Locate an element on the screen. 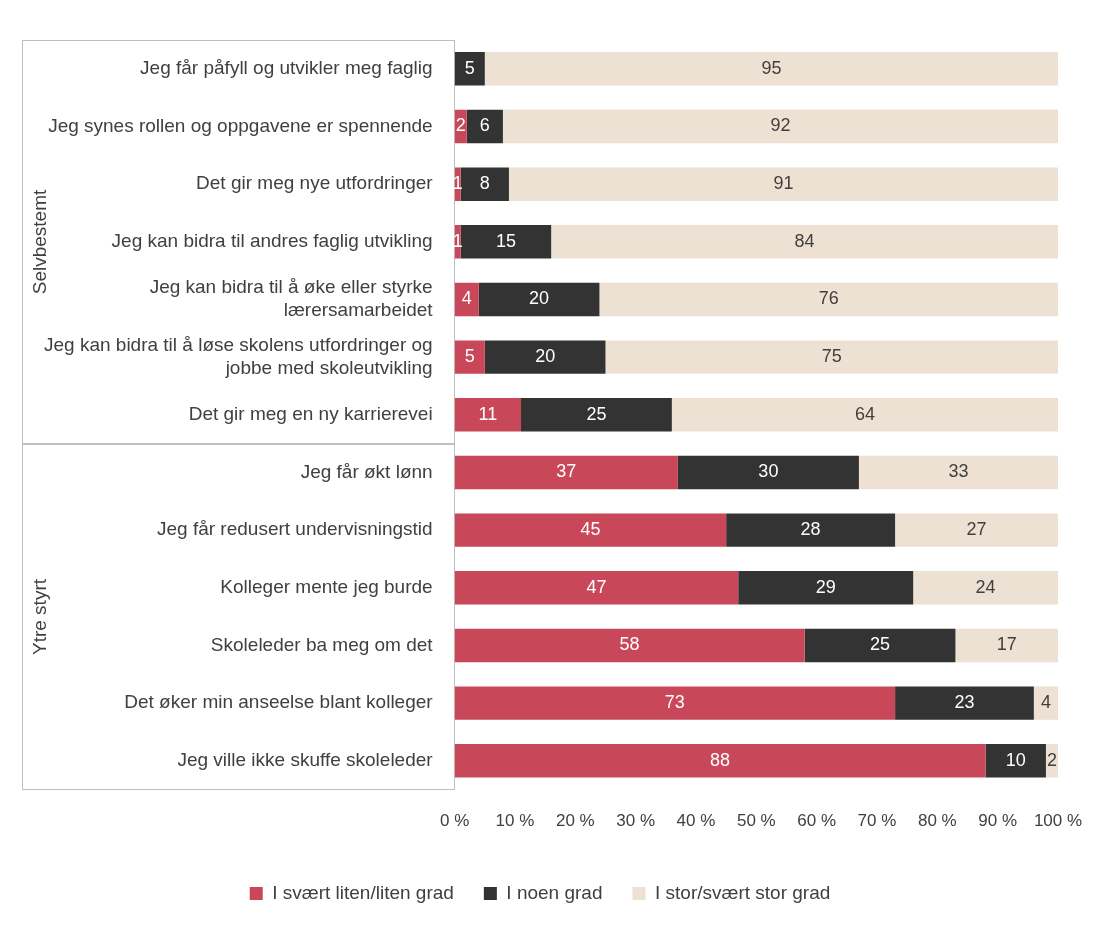  data-label: 23 is located at coordinates (964, 702).